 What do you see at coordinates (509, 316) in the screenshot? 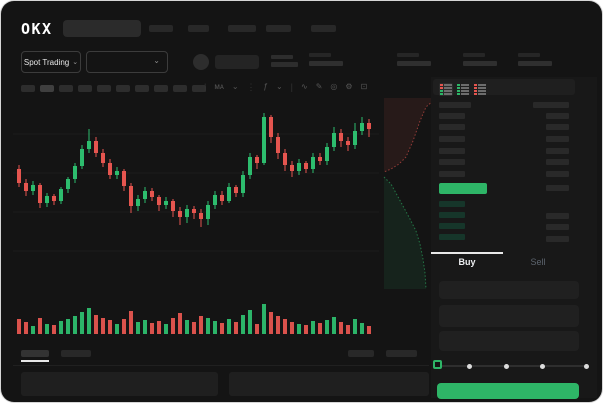
I see `amount-field` at bounding box center [509, 316].